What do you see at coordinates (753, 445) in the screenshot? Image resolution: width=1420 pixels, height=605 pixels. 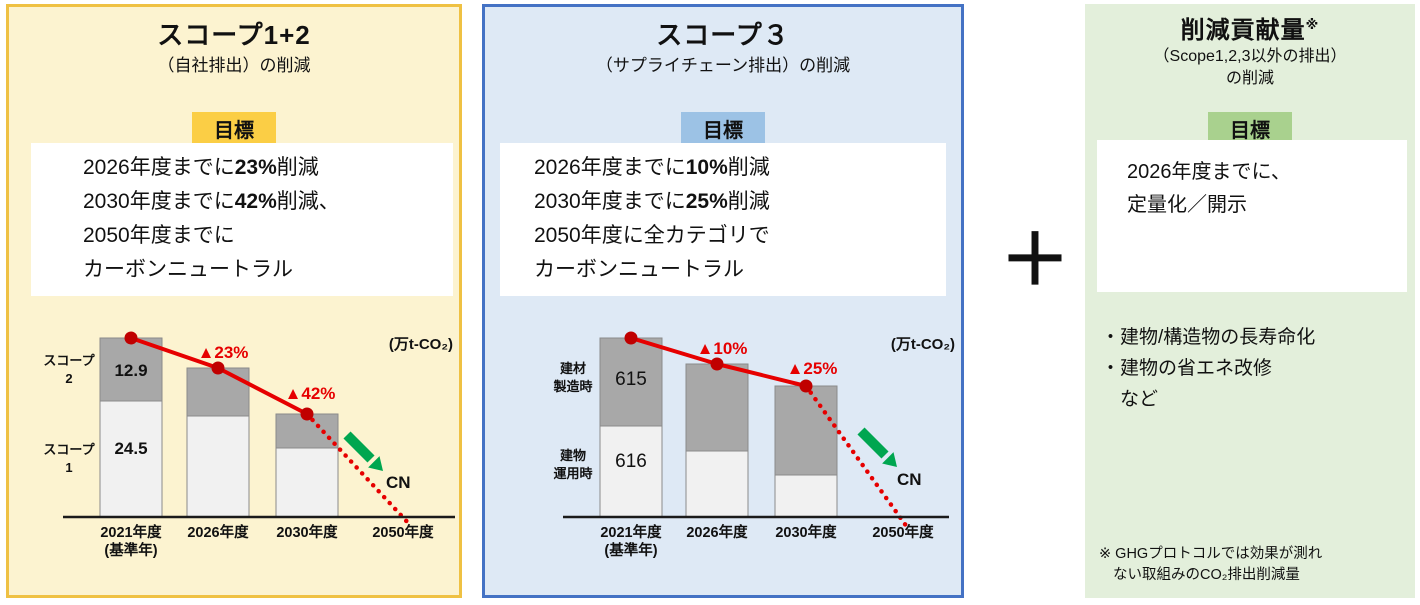 I see `scope3-chart: (万t-CO₂) 615 616 建材 製造時 建物 運用時 ▲10% ▲25%` at bounding box center [753, 445].